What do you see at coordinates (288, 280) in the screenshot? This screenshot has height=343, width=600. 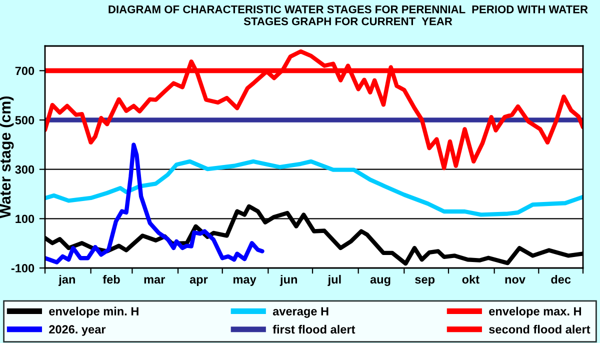 I see `x-tick-label: jun` at bounding box center [288, 280].